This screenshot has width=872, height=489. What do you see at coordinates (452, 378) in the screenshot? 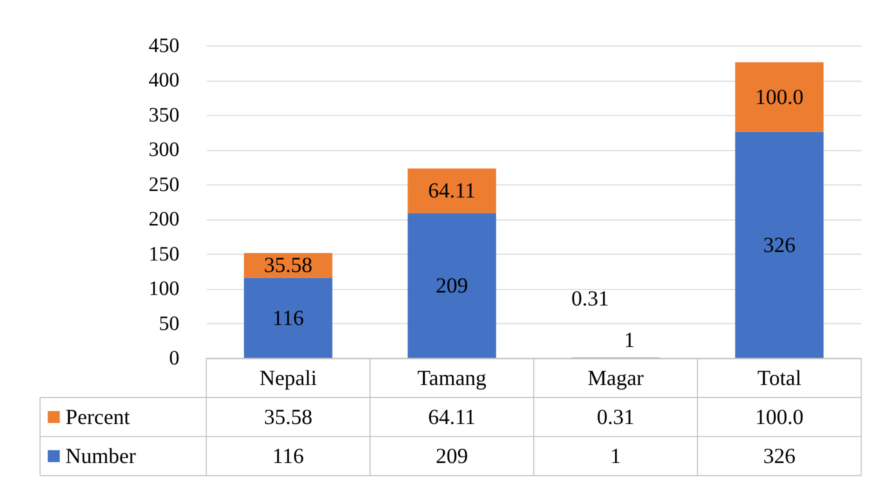
I see `x-tick-label: Tamang` at bounding box center [452, 378].